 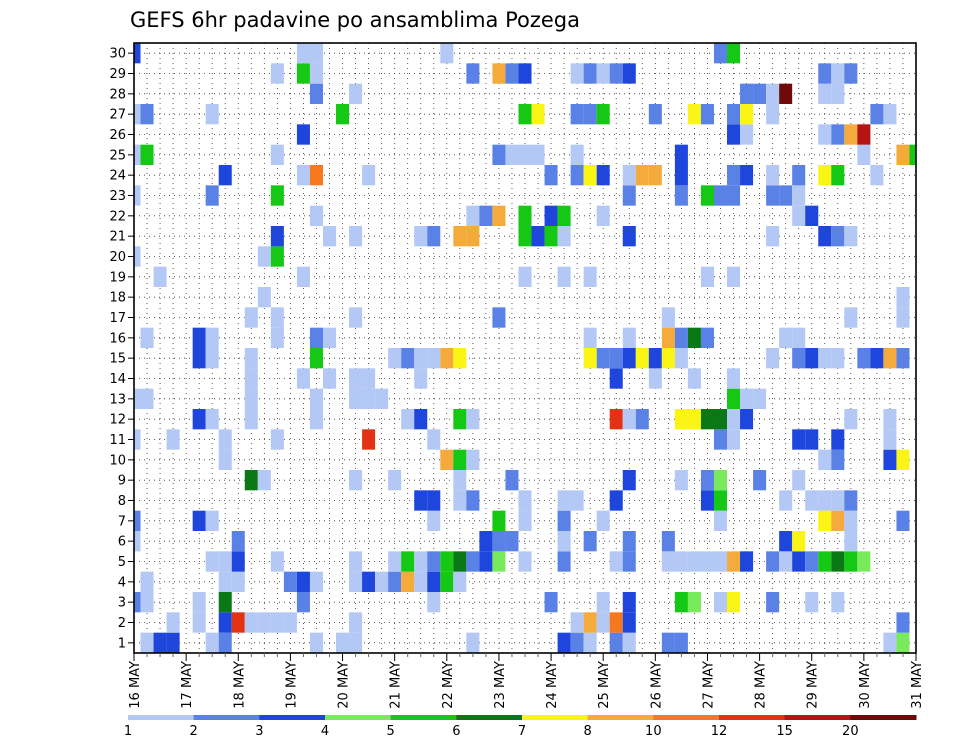 What do you see at coordinates (122, 501) in the screenshot?
I see `y-tick-label: 8` at bounding box center [122, 501].